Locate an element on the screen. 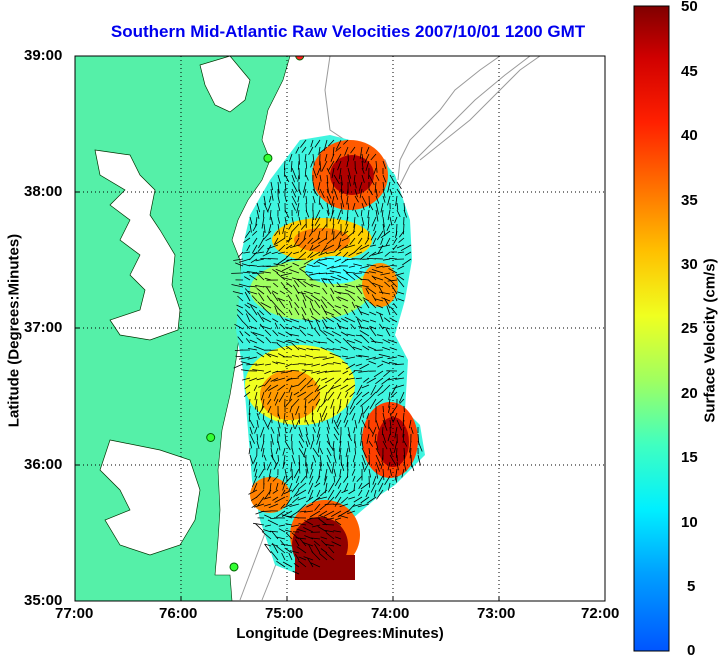  x-tick-label: 72:00 is located at coordinates (600, 613).